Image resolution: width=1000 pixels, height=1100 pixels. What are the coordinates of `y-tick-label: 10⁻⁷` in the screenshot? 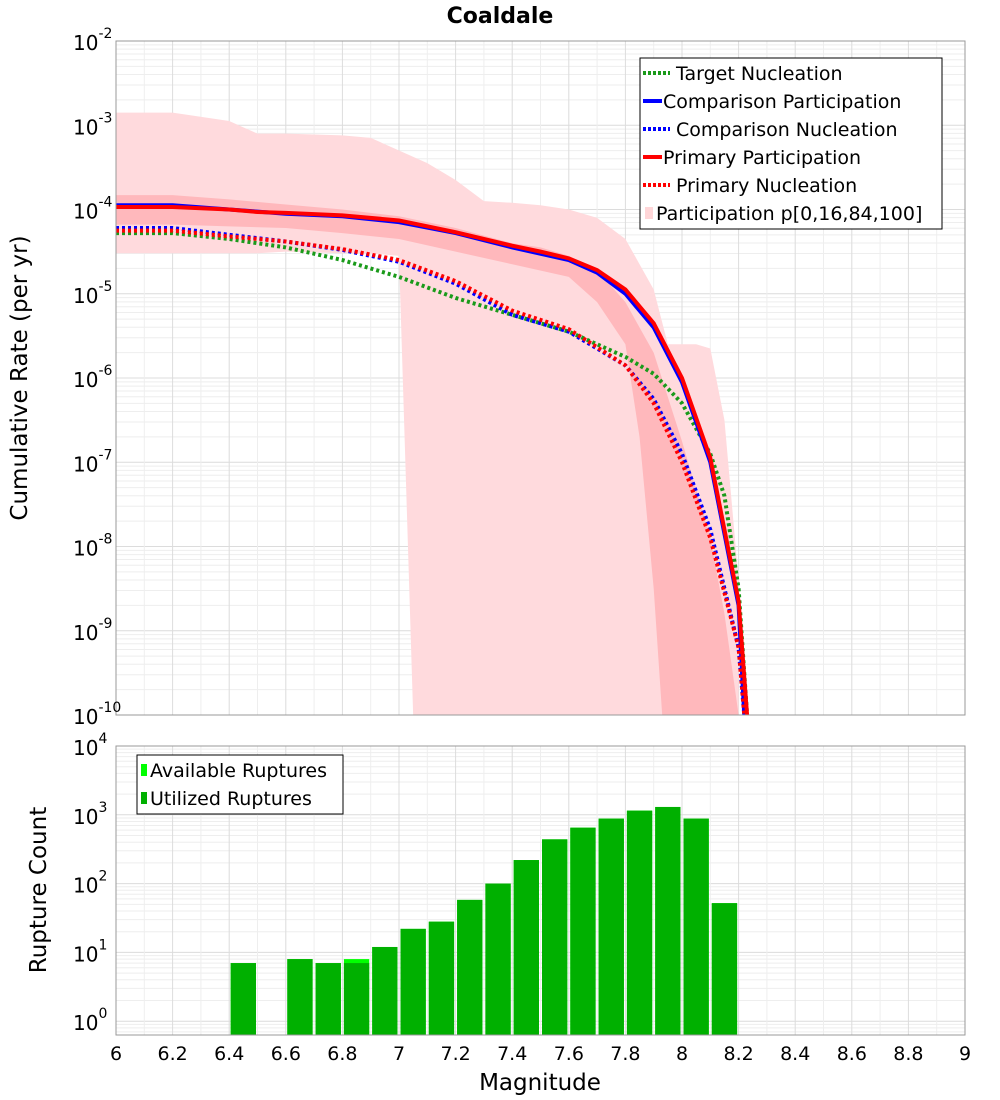 It's located at (92, 461).